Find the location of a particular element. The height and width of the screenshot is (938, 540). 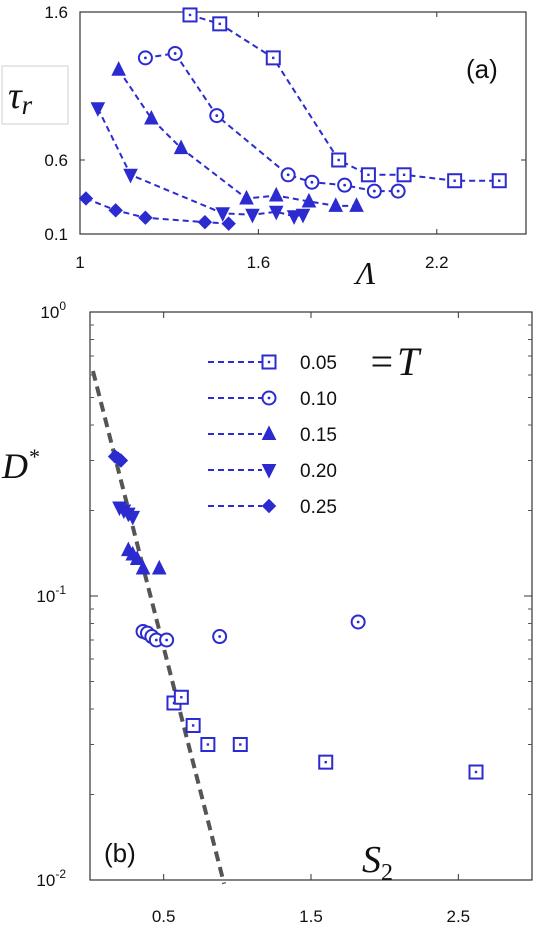

panel-b-y-tick-label: 10⁻¹ is located at coordinates (51, 594).